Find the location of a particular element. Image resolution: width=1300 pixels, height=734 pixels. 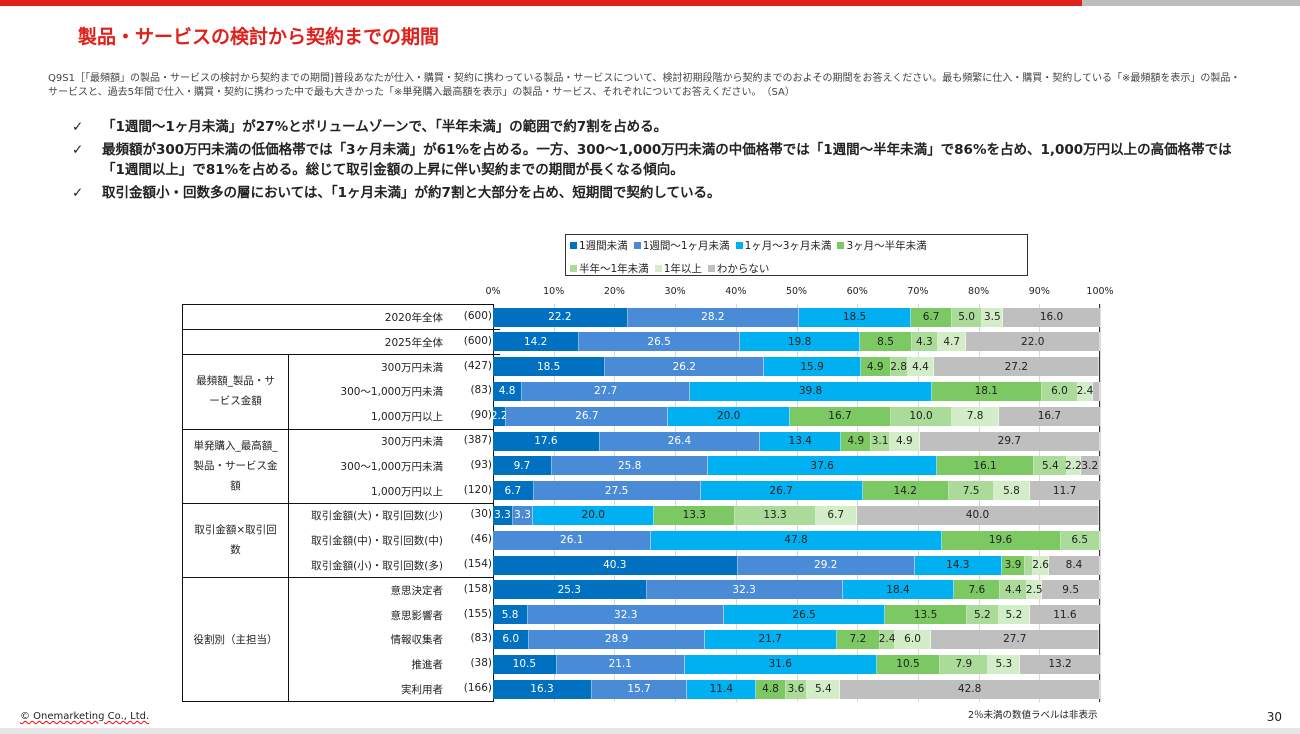

bar-segment: 7.2 is located at coordinates (858, 639).